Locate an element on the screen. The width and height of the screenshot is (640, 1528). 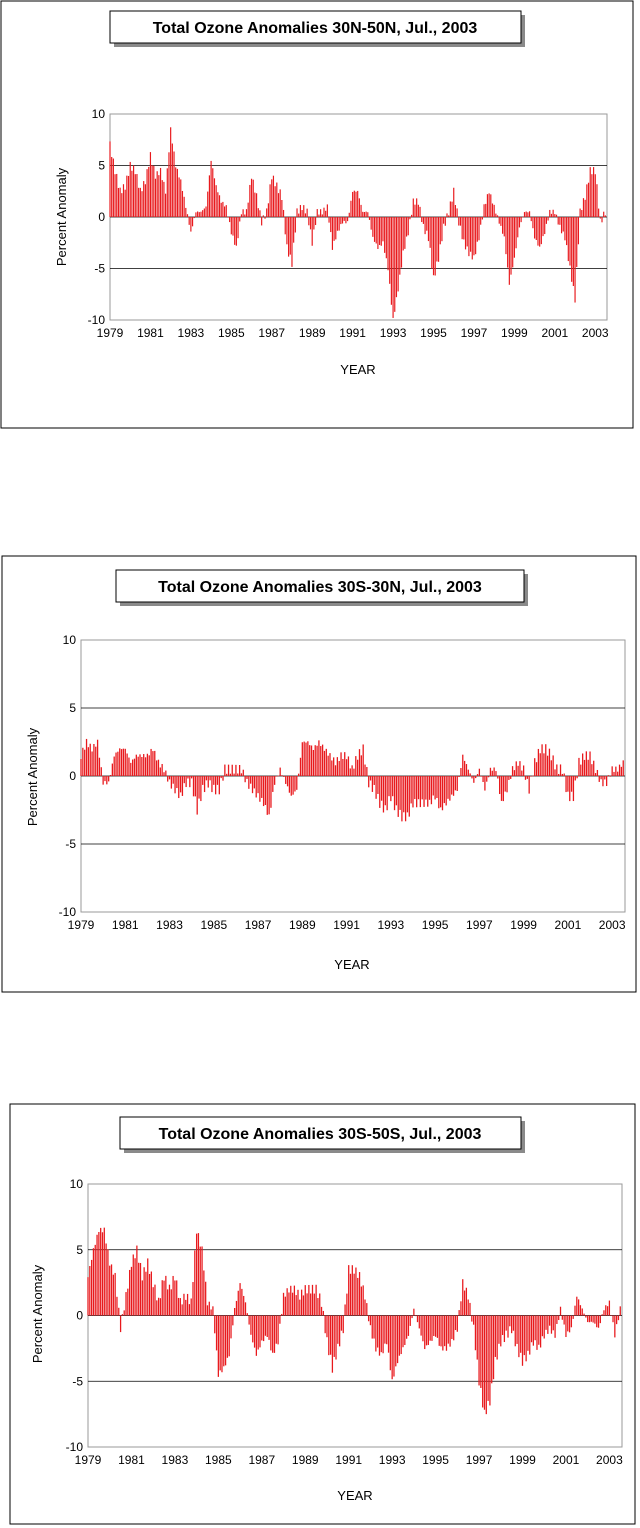
title-box is located at coordinates (320, 586).